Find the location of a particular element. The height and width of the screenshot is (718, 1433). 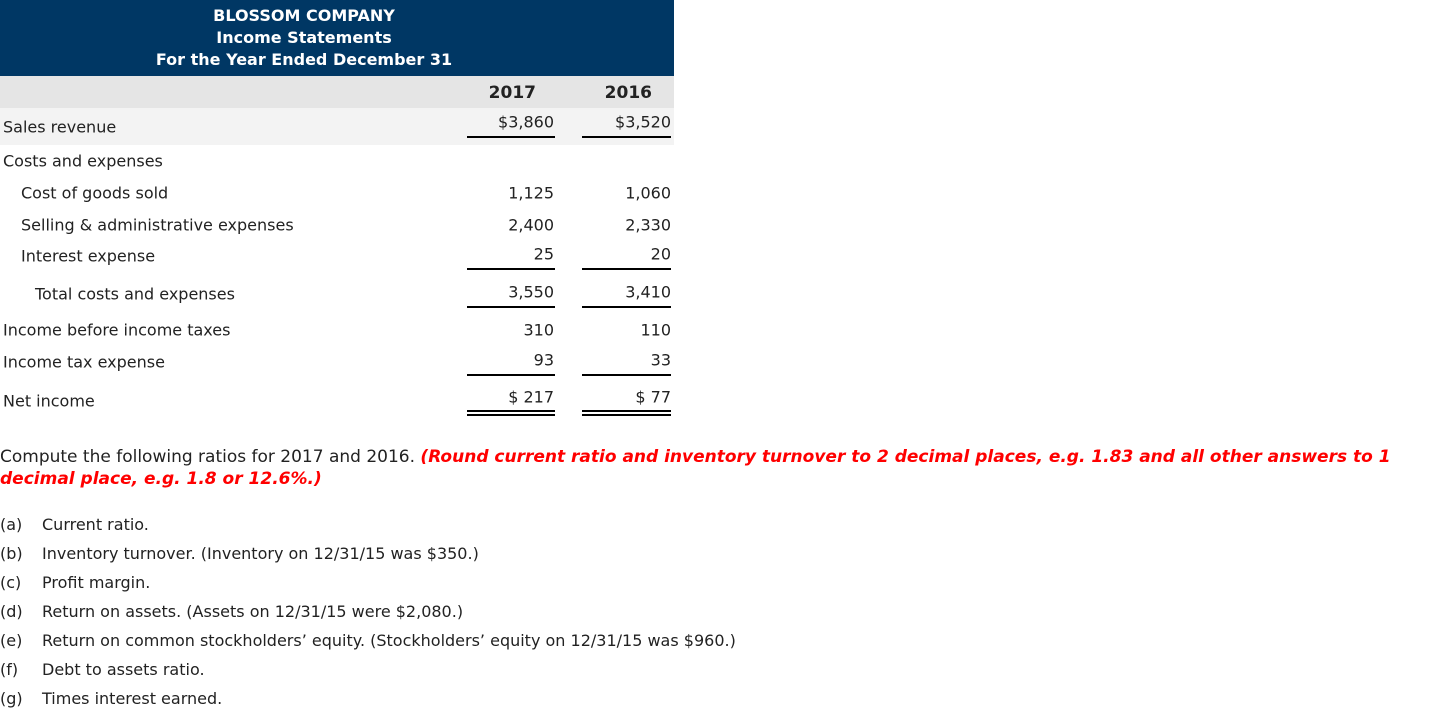

value-2017: 3,550 is located at coordinates (531, 292).